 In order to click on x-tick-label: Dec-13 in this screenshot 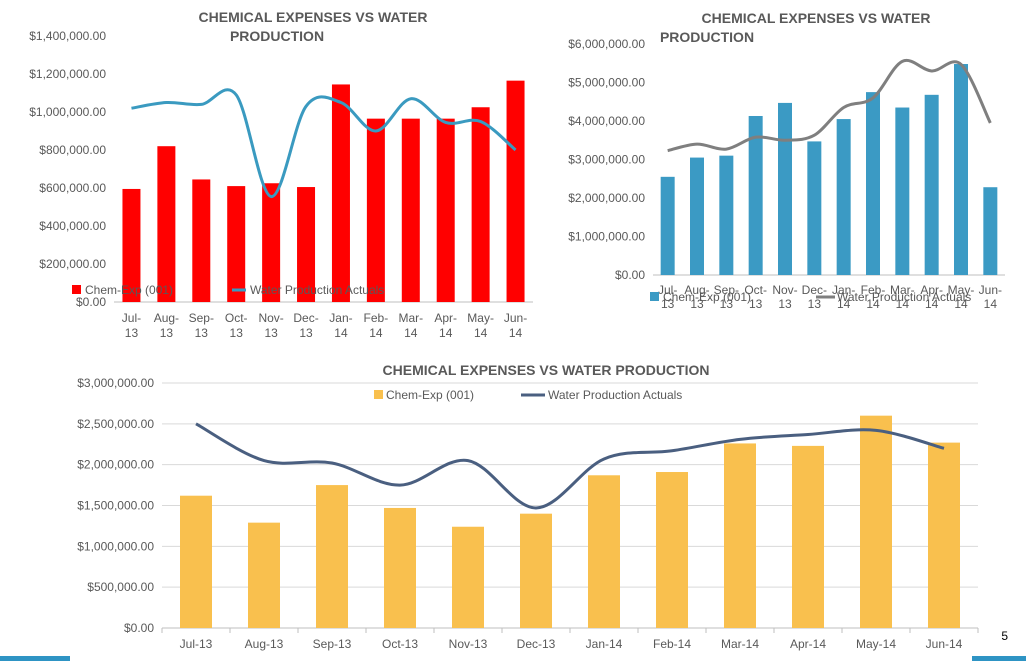, I will do `click(536, 644)`.